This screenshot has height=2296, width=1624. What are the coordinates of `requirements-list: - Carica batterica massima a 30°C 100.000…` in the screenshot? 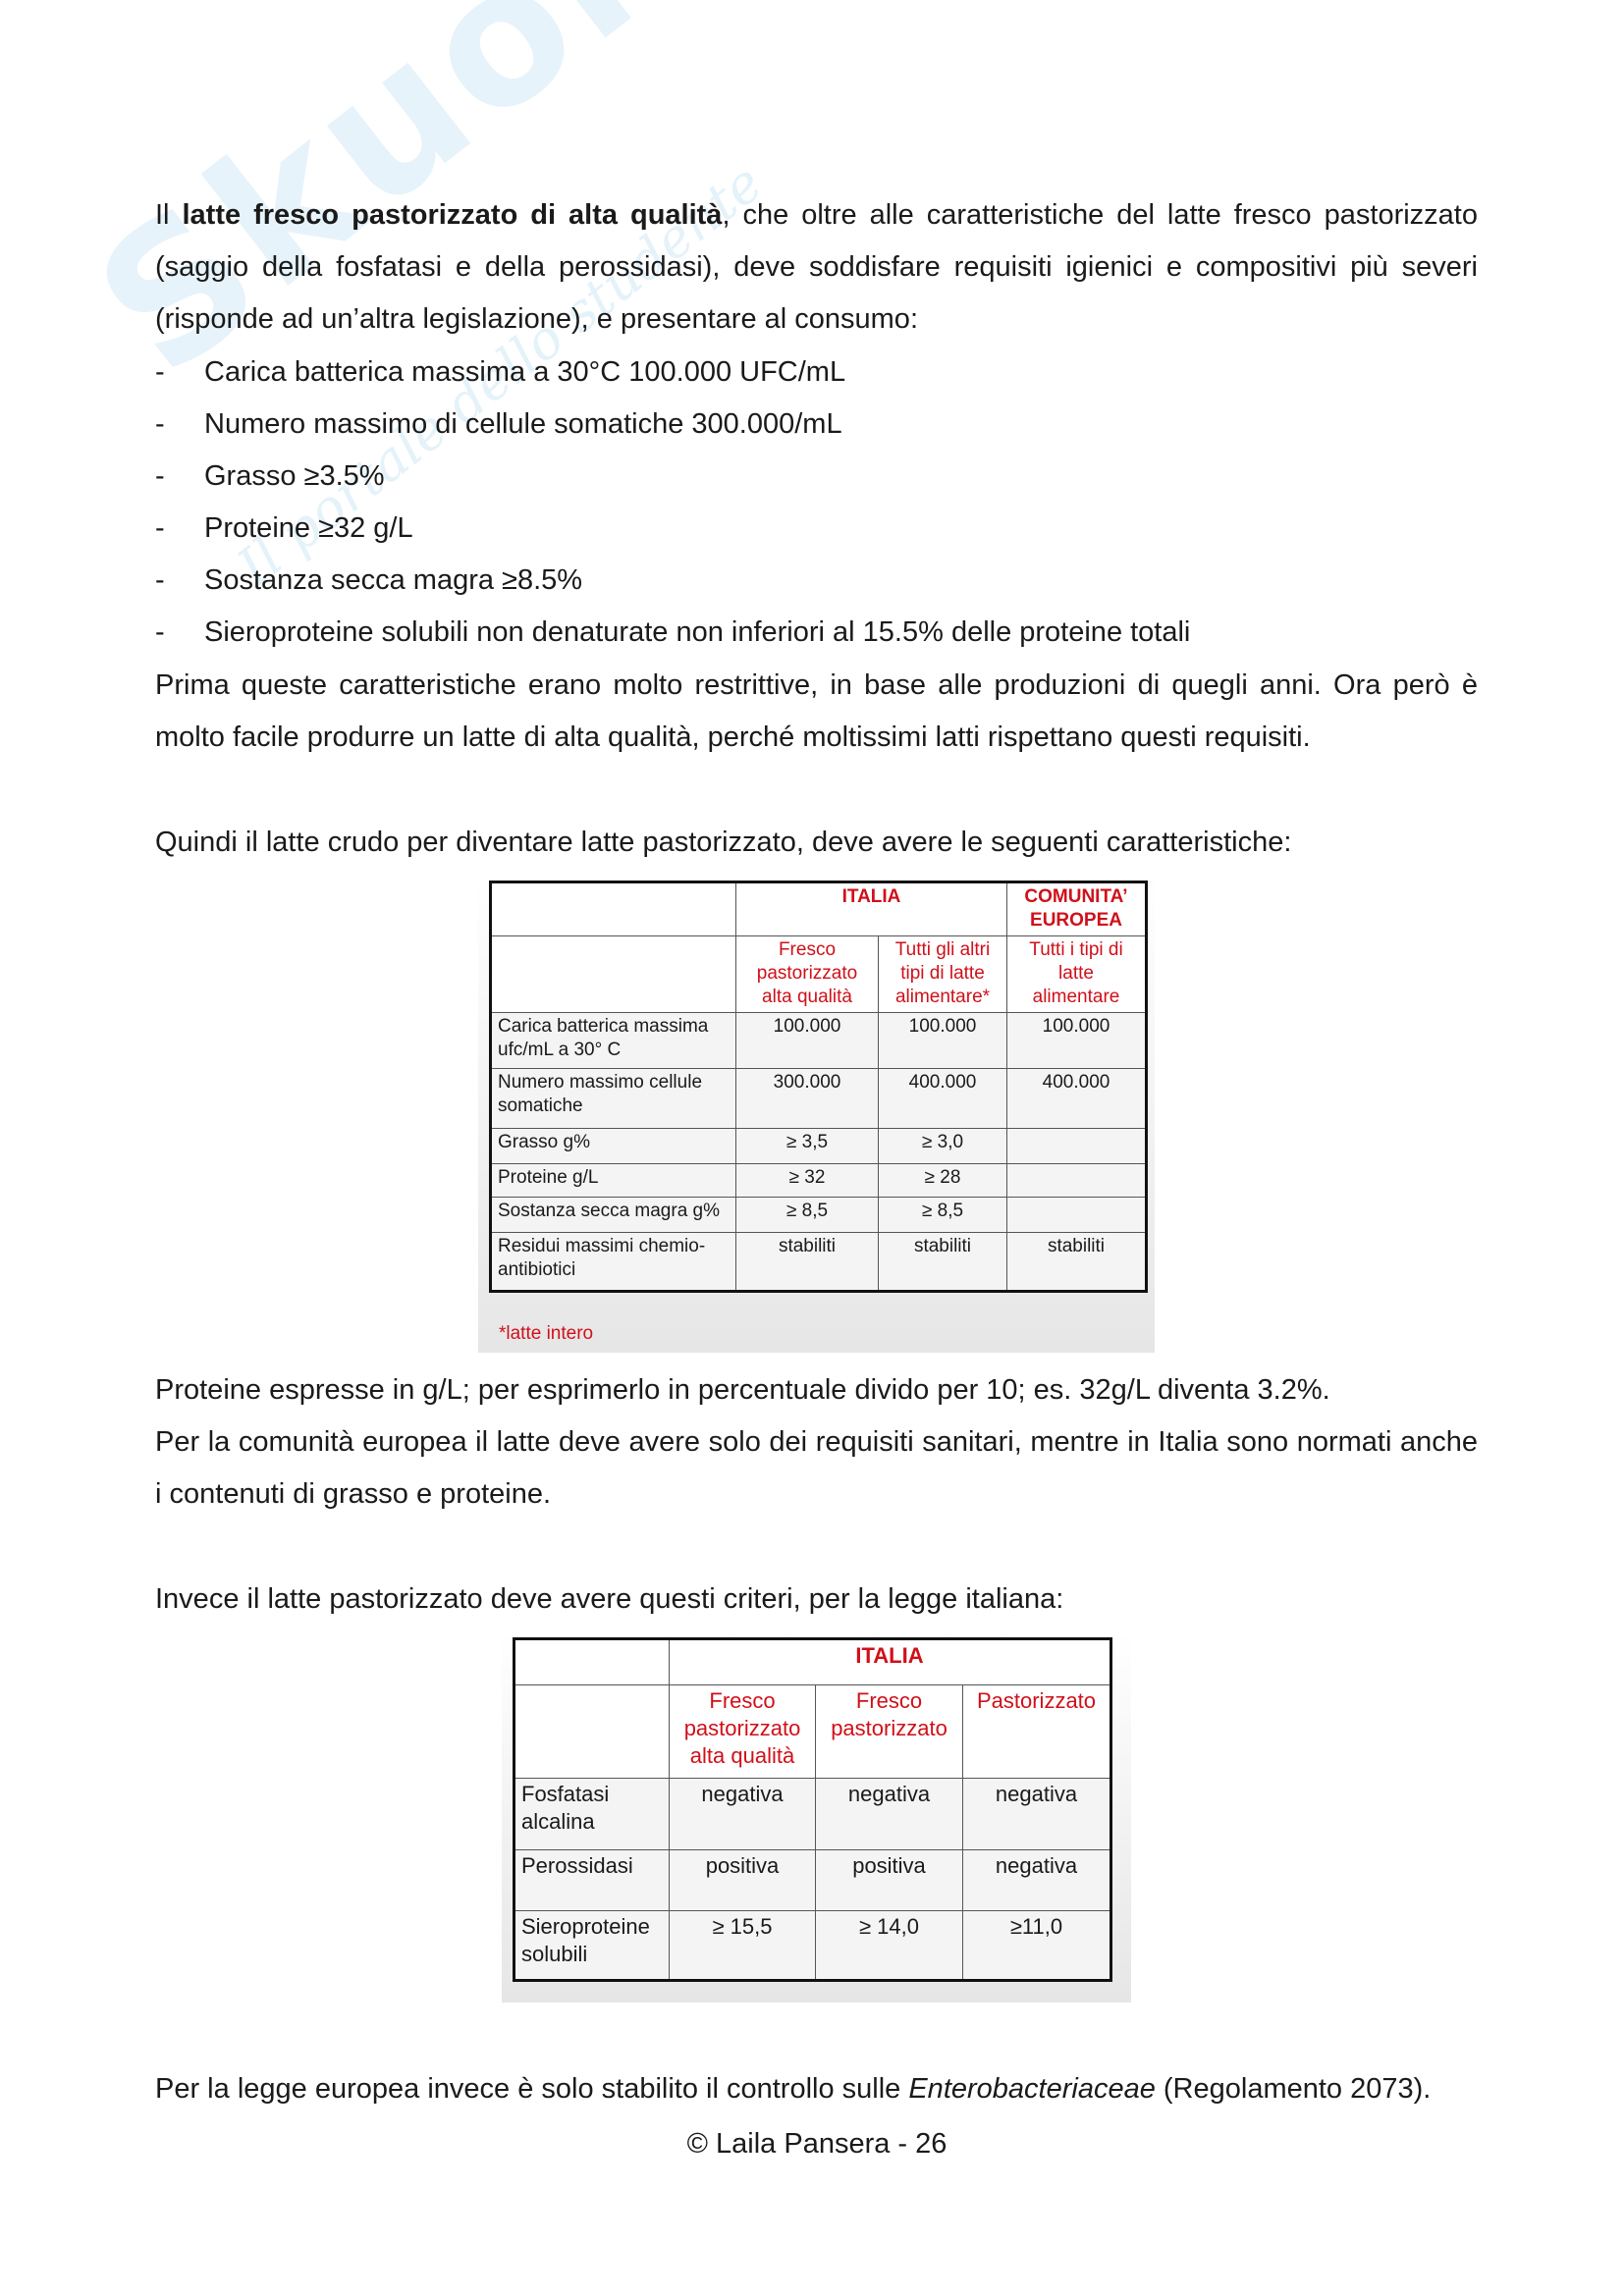 It's located at (816, 503).